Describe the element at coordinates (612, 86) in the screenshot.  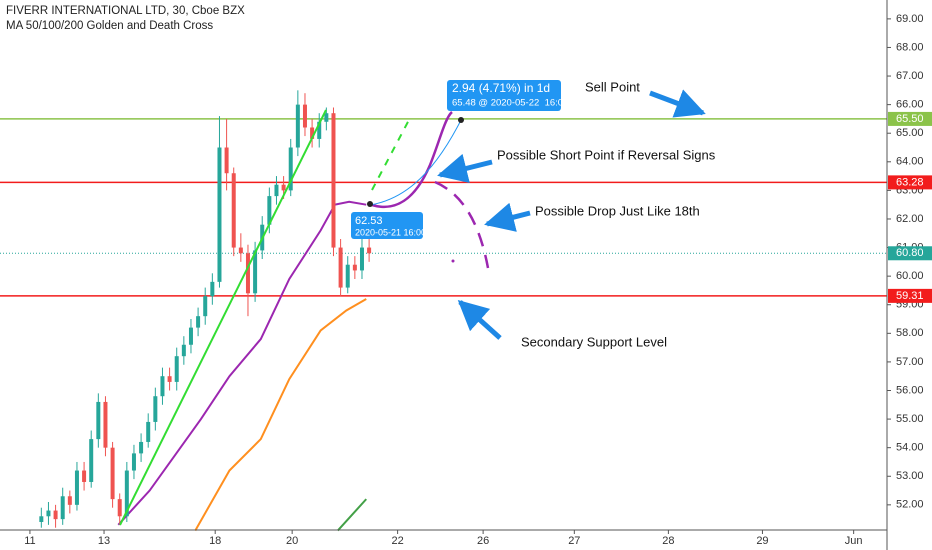
I see `annotation: Sell Point` at that location.